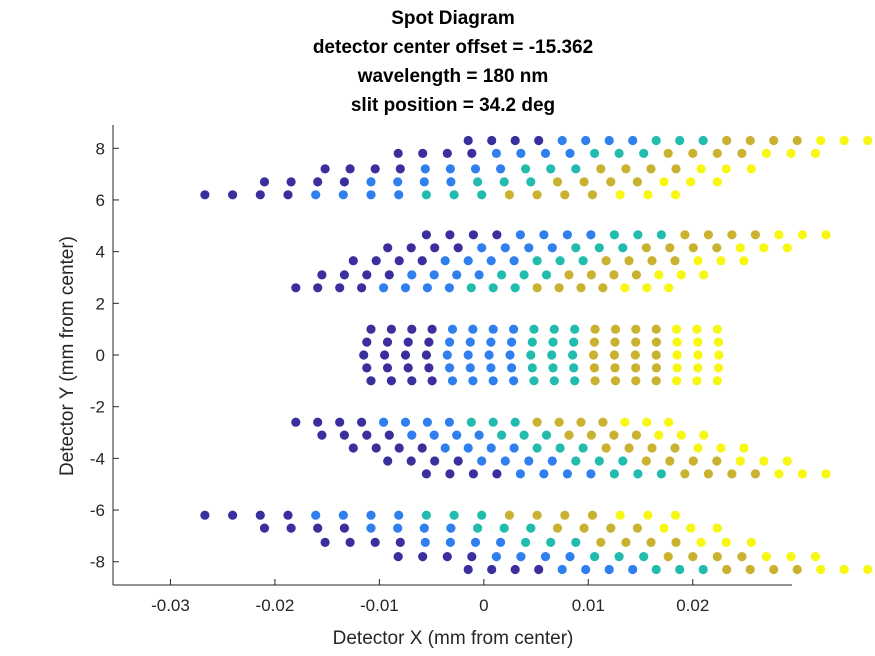 Image resolution: width=875 pixels, height=656 pixels. Describe the element at coordinates (275, 605) in the screenshot. I see `x-tick-label: -0.02` at that location.